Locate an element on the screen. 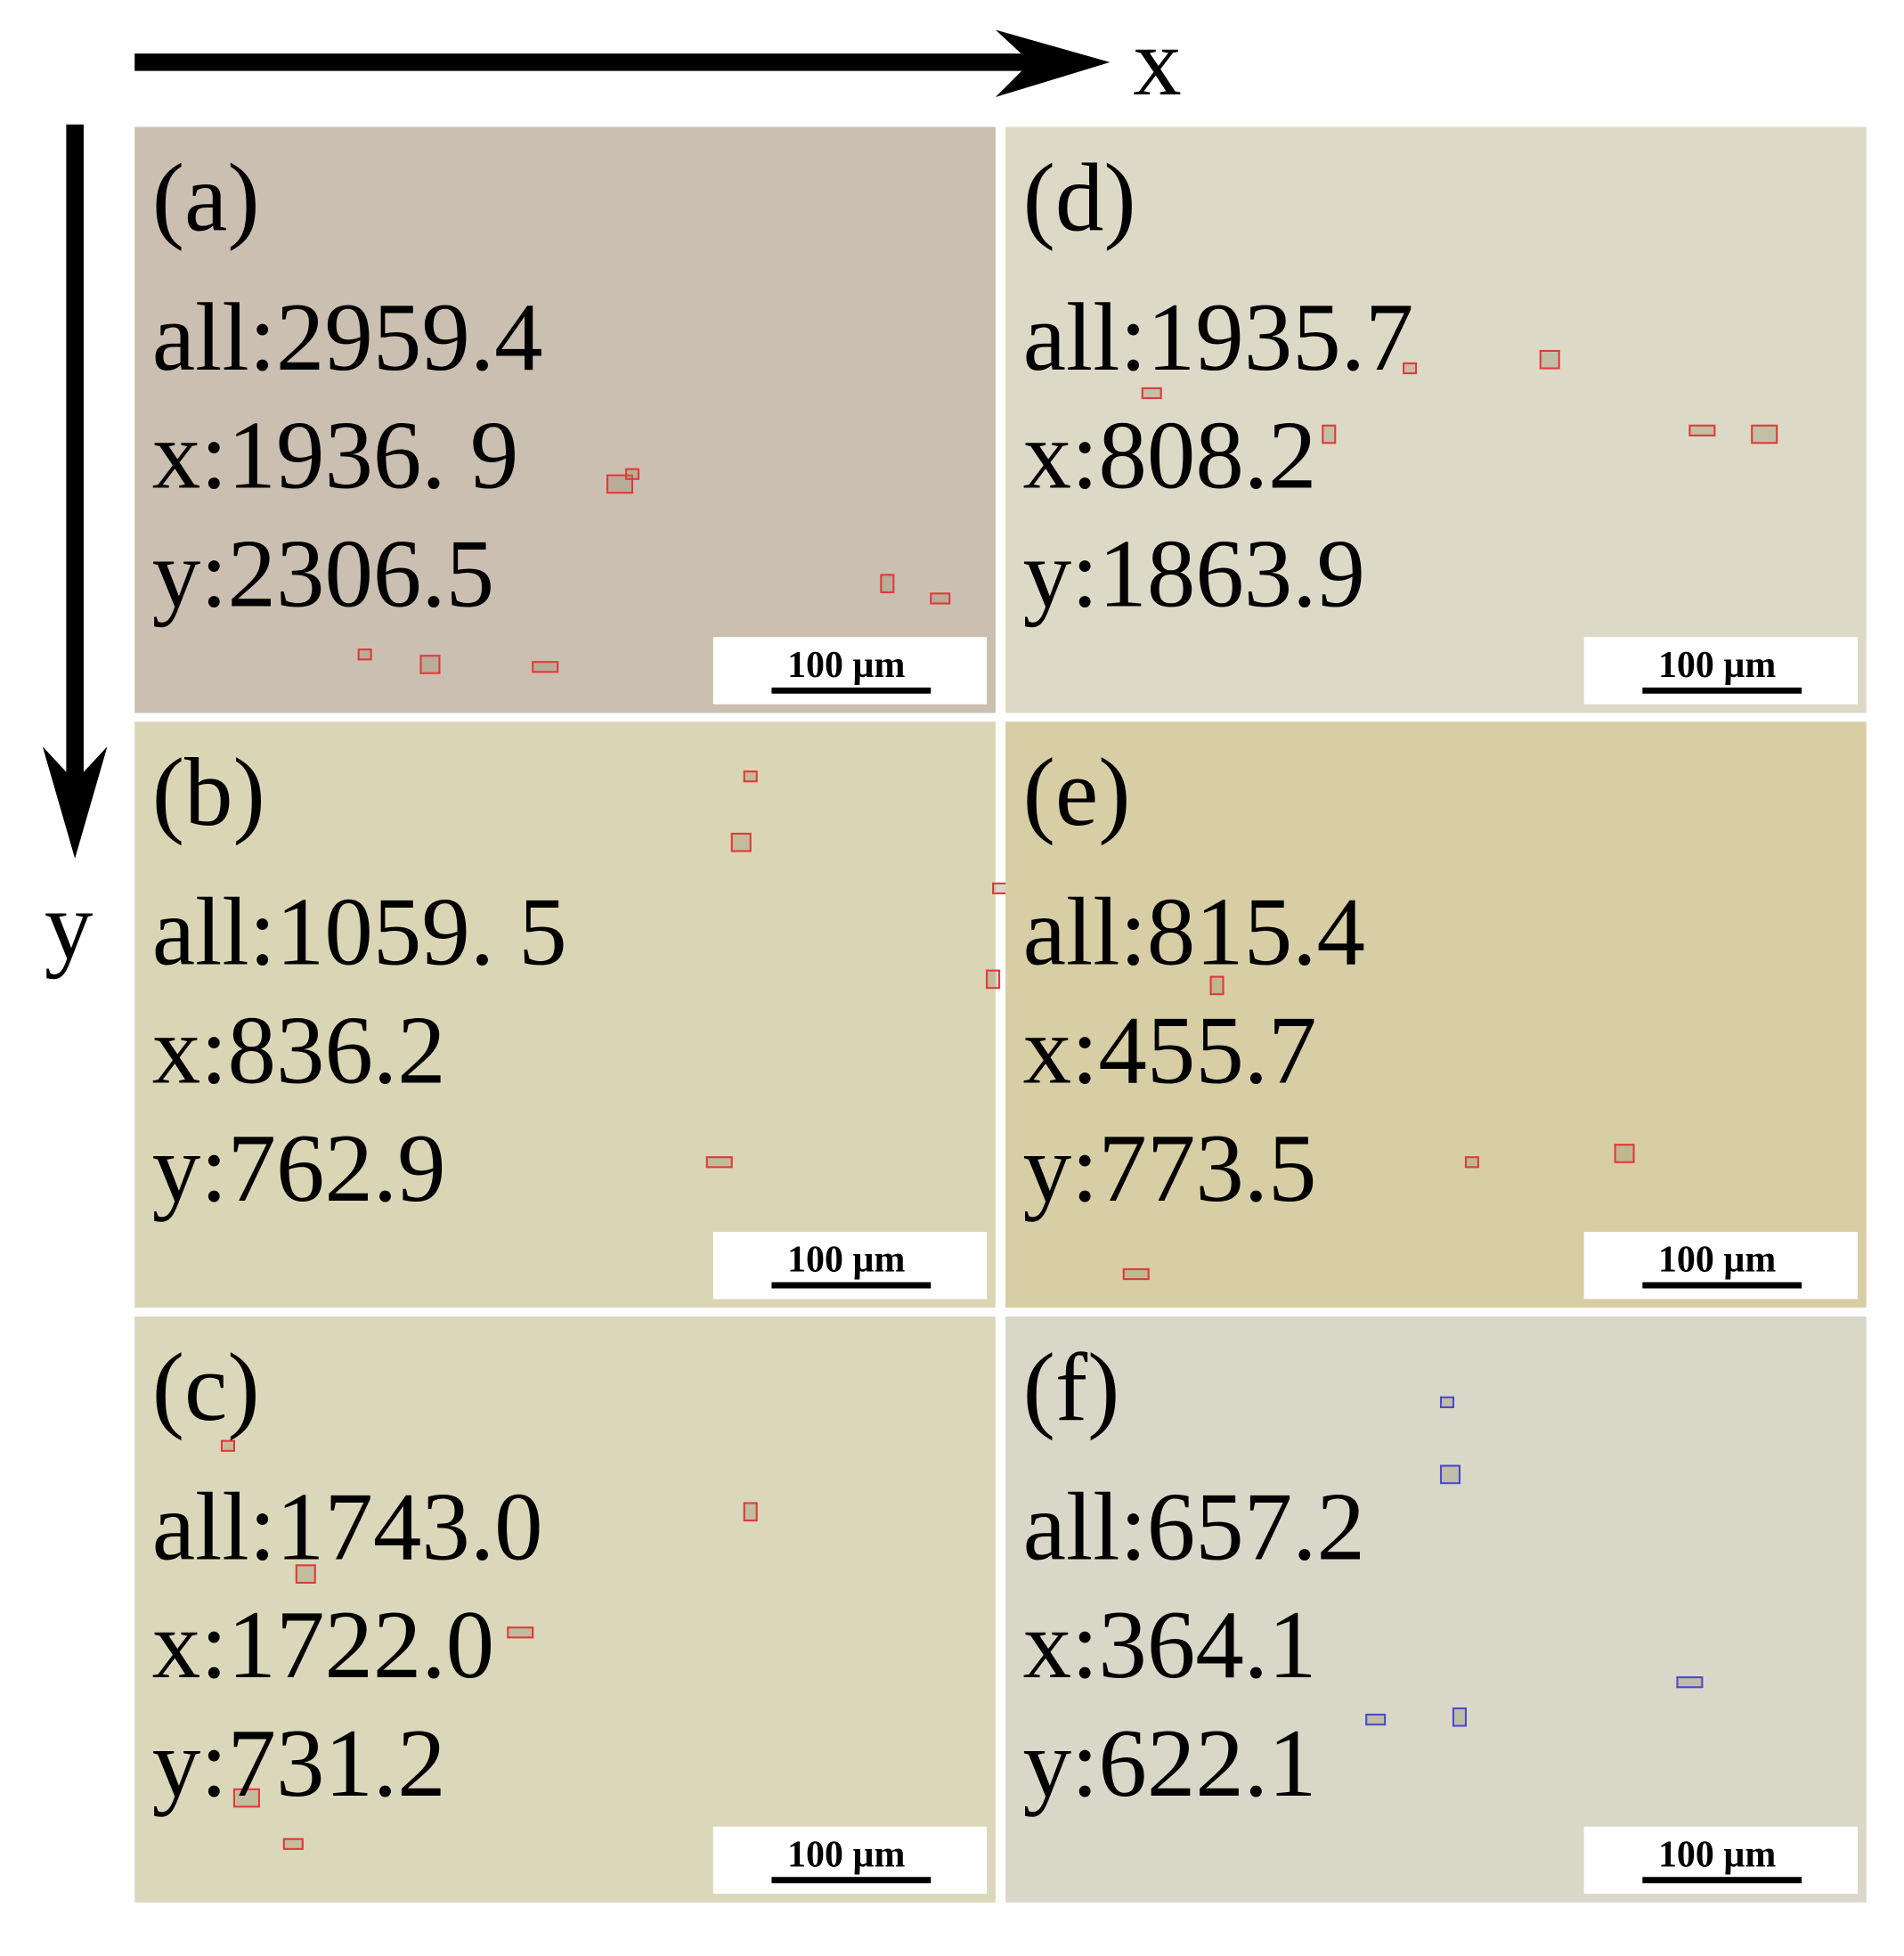 The height and width of the screenshot is (1956, 1904). total-value: all:657.2 is located at coordinates (1194, 1526).